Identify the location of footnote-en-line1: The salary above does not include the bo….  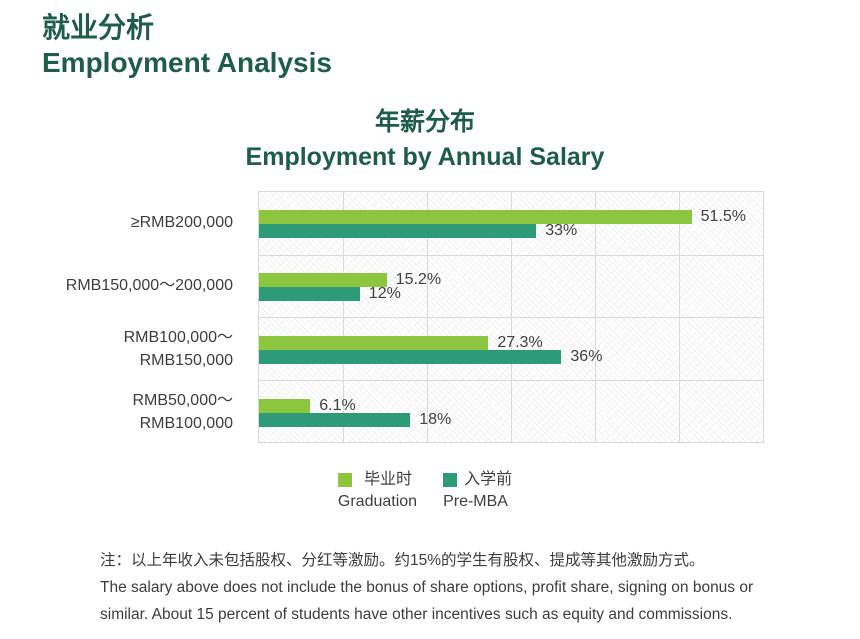
(427, 587).